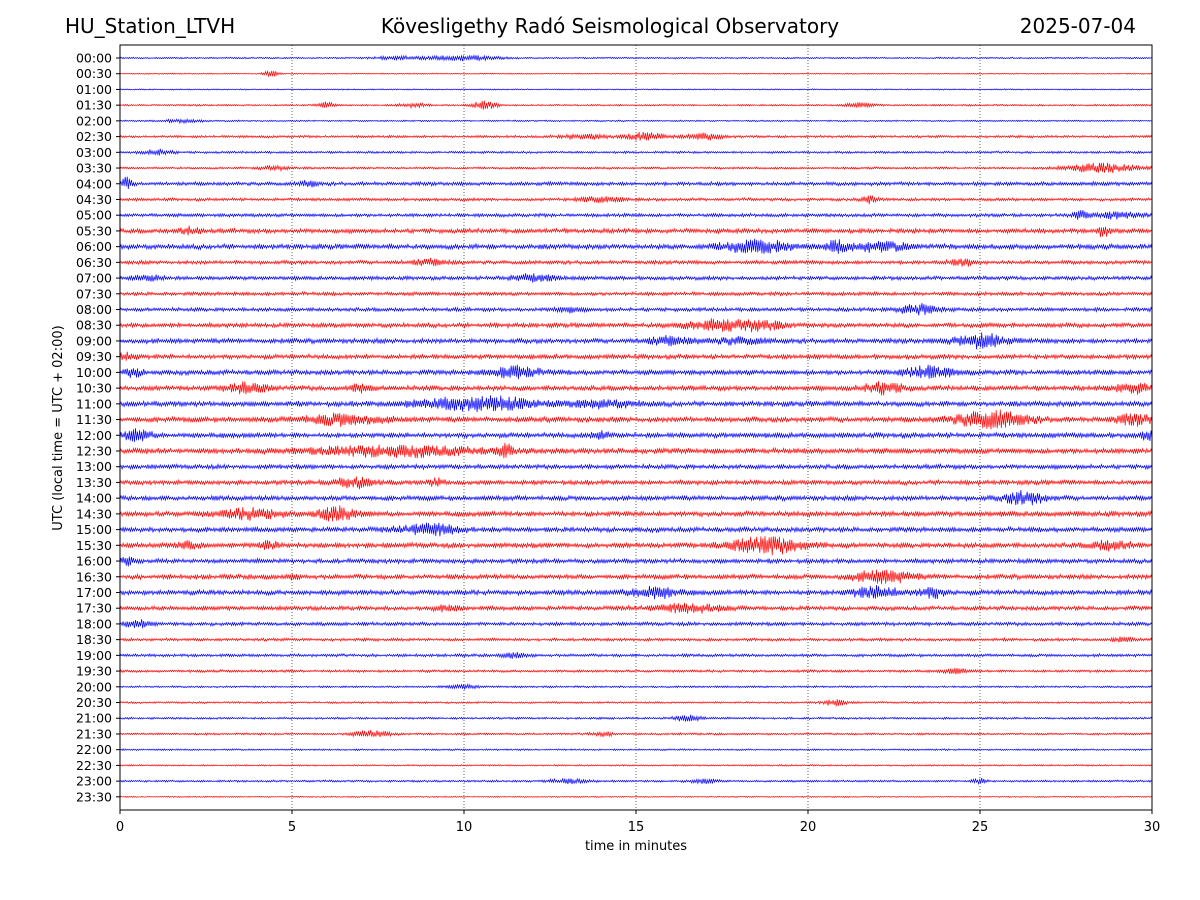  Describe the element at coordinates (94, 718) in the screenshot. I see `y-tick-label: 21:00` at that location.